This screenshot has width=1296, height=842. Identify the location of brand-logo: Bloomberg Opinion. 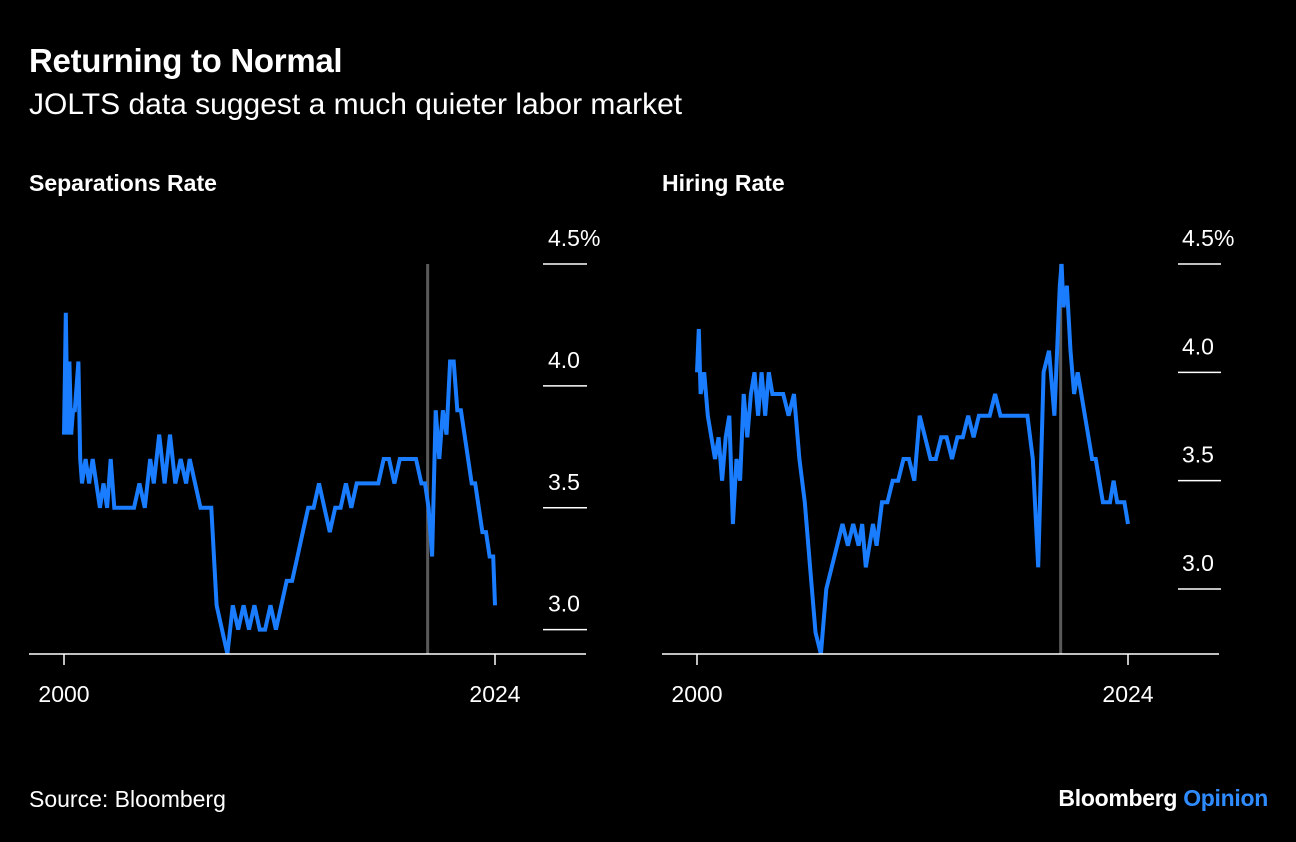
(1163, 798).